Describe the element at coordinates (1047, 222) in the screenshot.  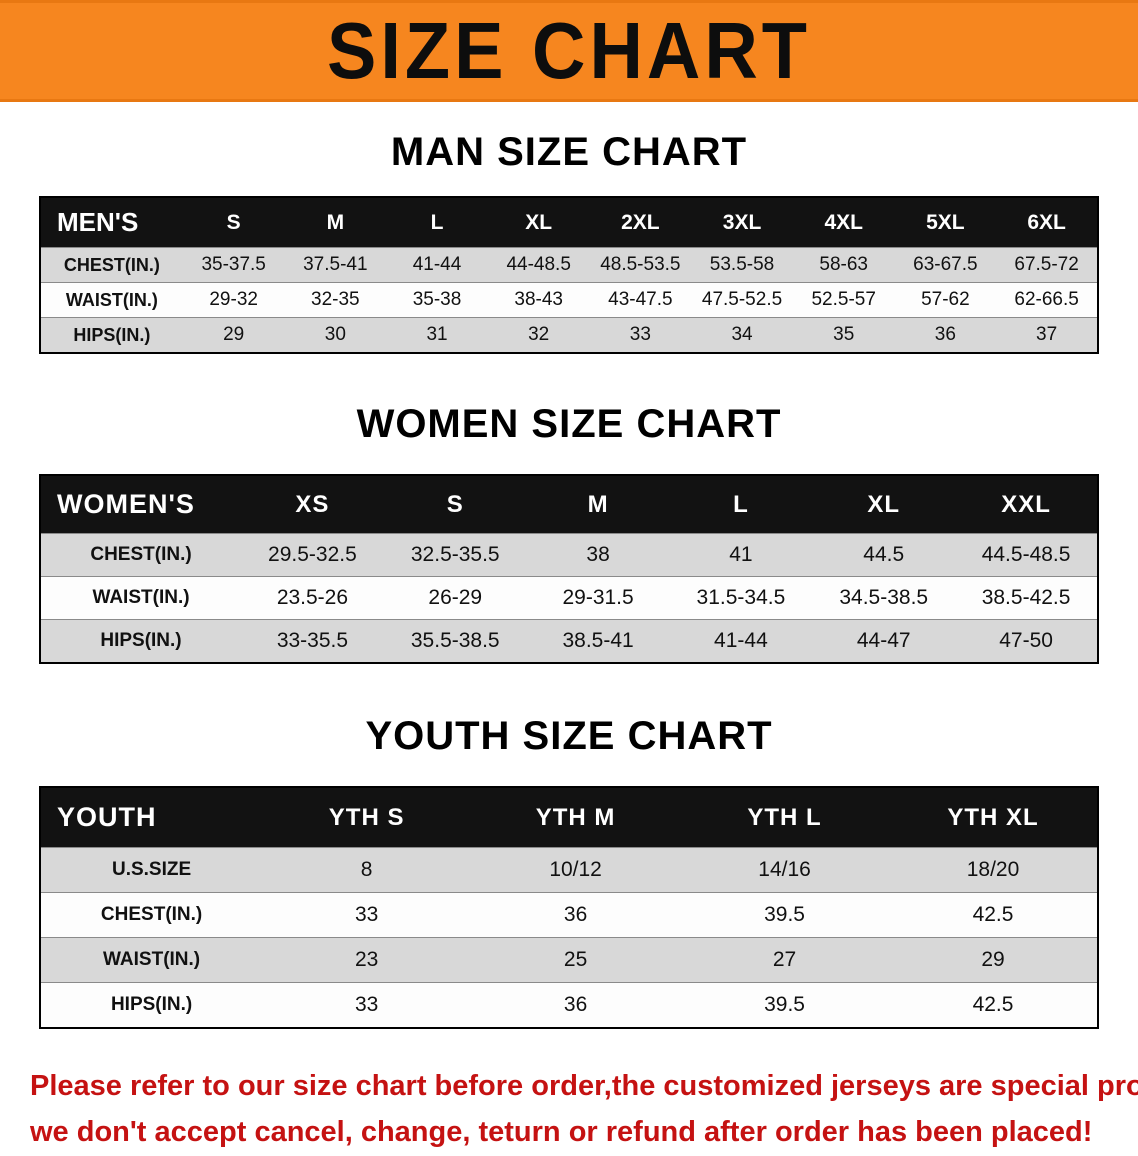
I see `size-header-cell: 6XL` at that location.